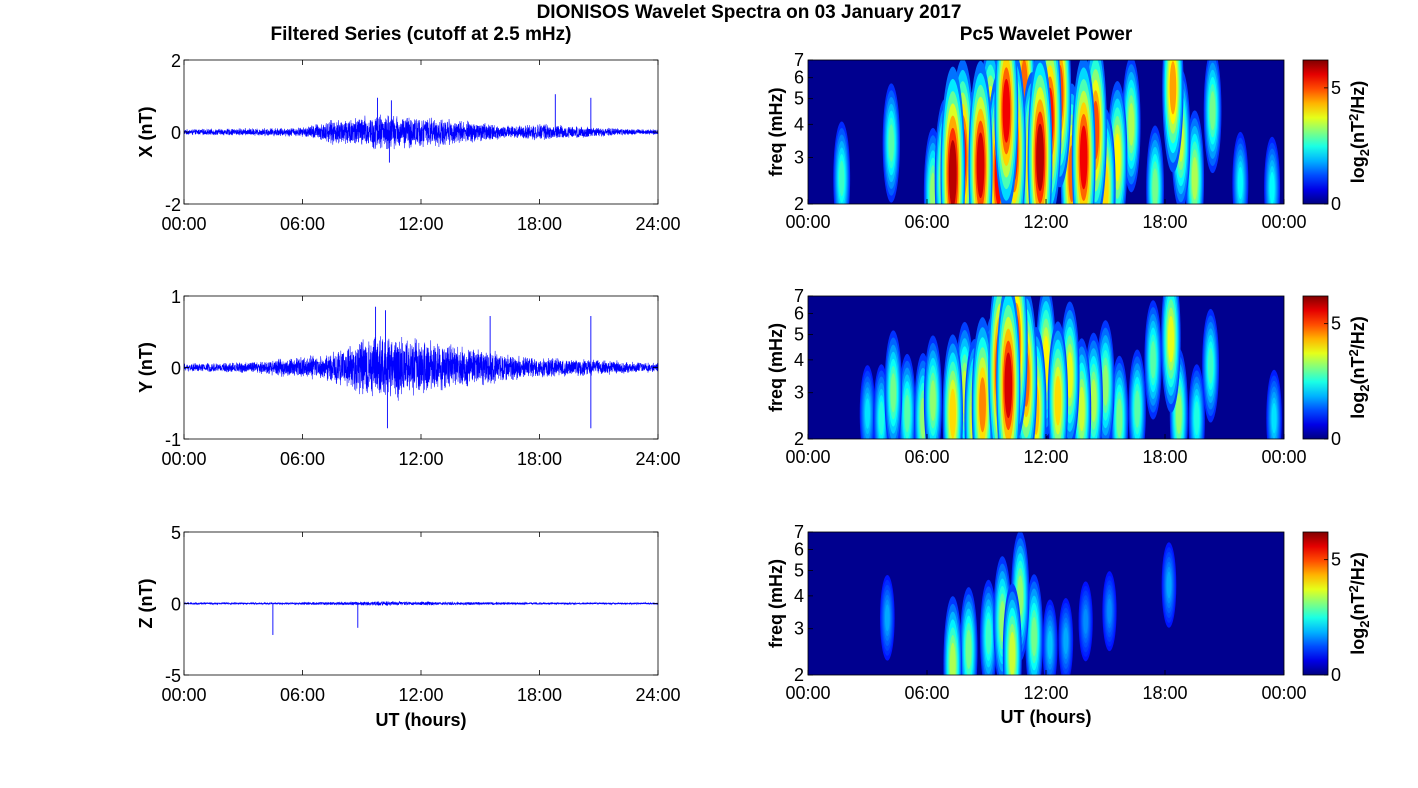  I want to click on x-power-colorbar-label-unit: (nT, so click(1358, 135).